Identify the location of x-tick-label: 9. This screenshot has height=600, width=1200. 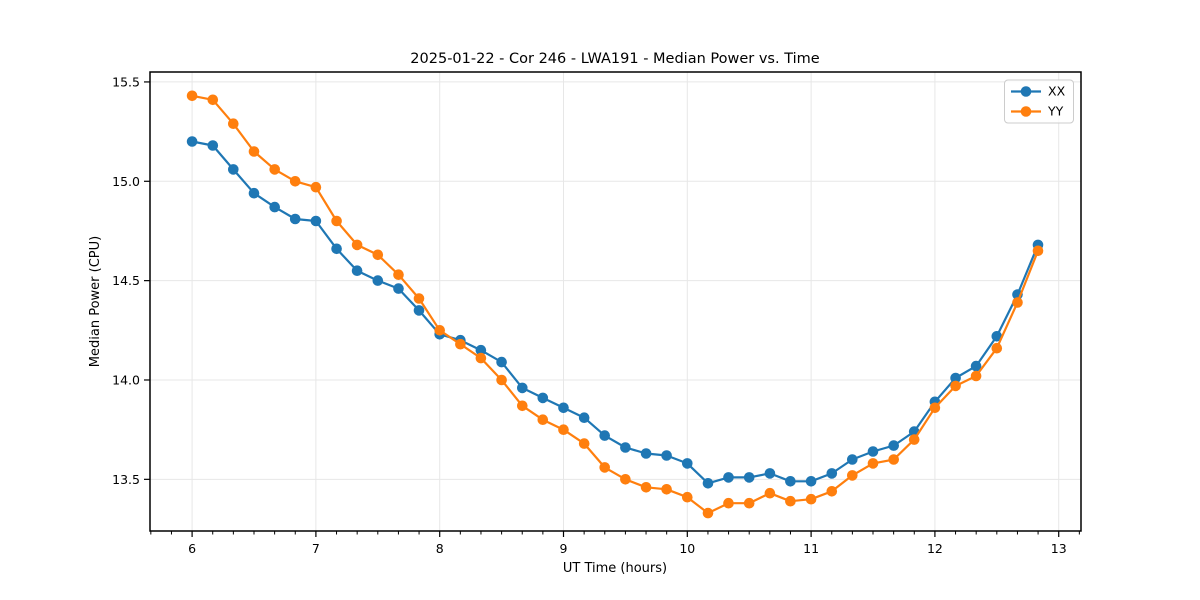
(564, 548).